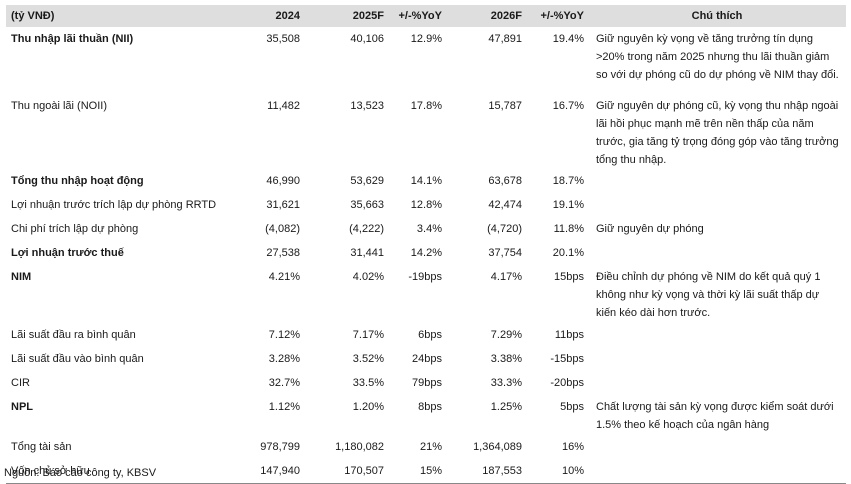 The height and width of the screenshot is (484, 851). Describe the element at coordinates (367, 205) in the screenshot. I see `cell-2025f: 35,663` at that location.